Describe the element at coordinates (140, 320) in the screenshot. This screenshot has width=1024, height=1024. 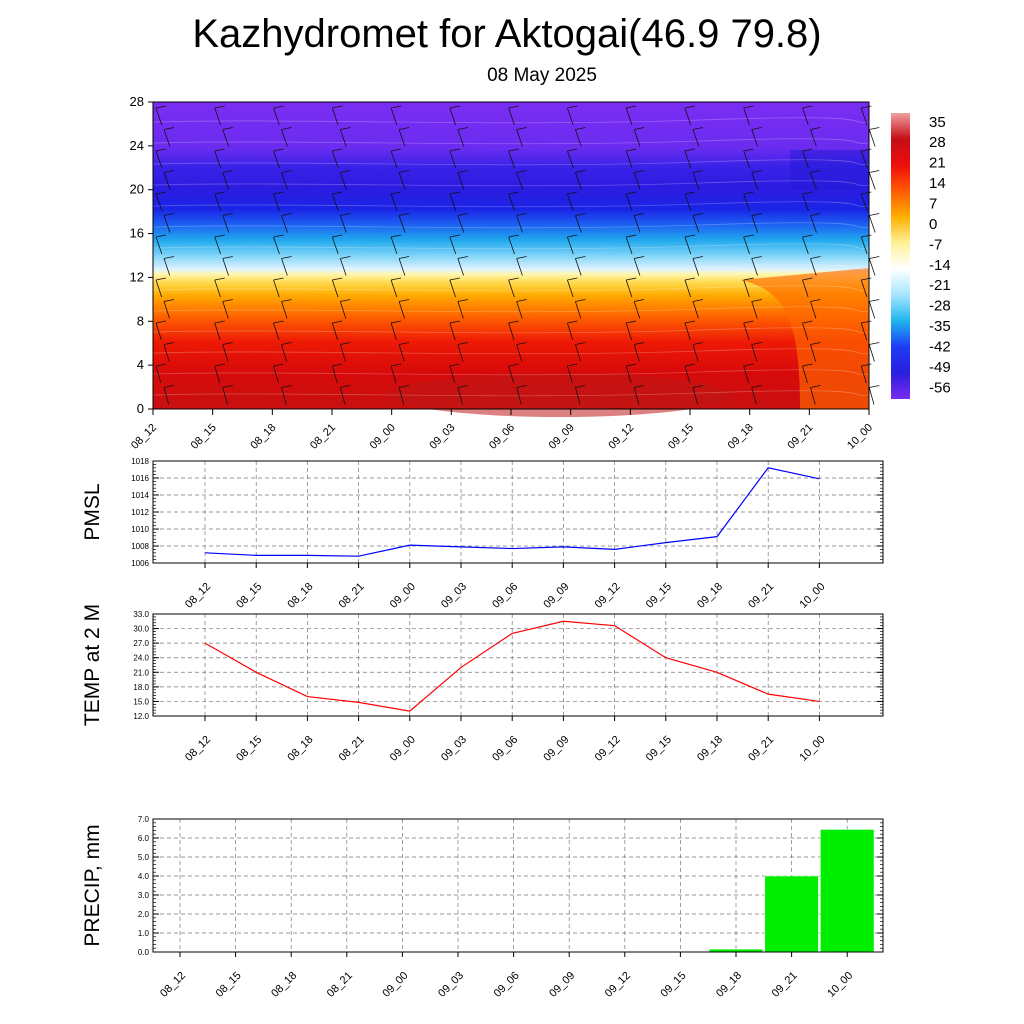
I see `y-tick-label: 8` at that location.